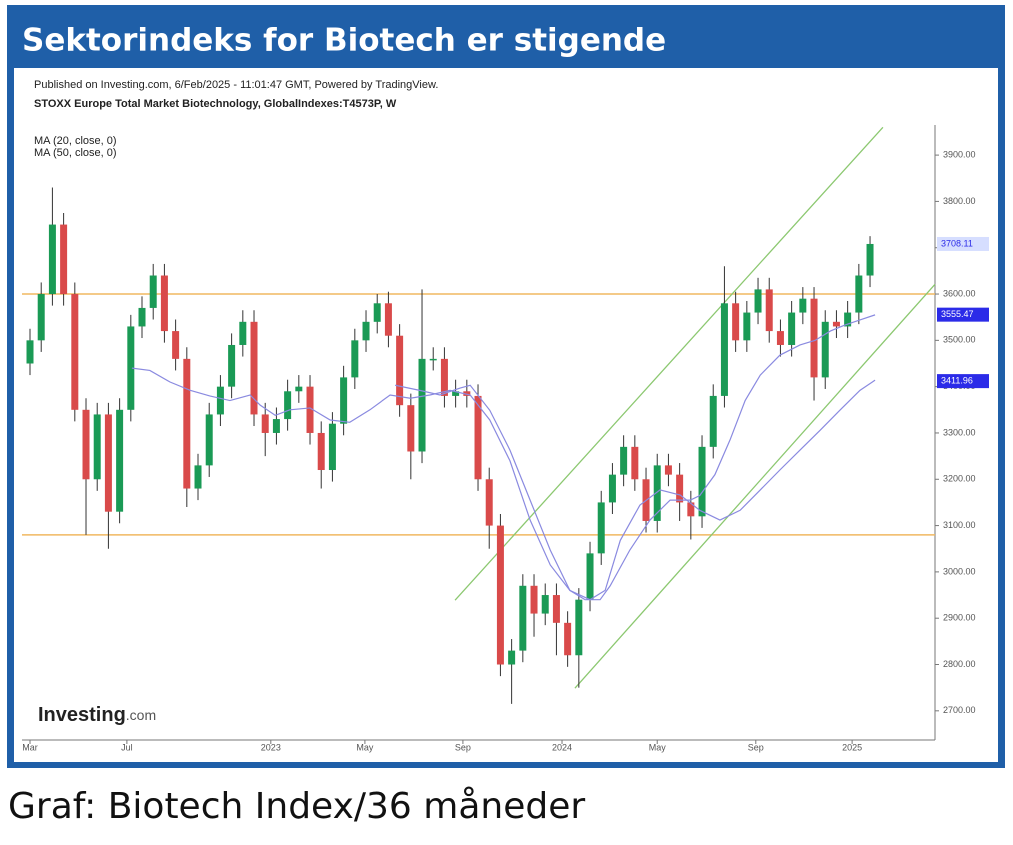  I want to click on x-tick-label: Sep, so click(463, 747).